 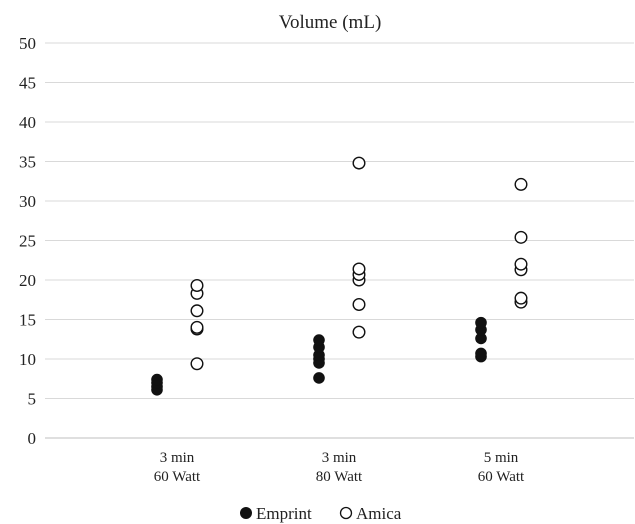 I want to click on y-tick-label: 20, so click(x=27, y=280).